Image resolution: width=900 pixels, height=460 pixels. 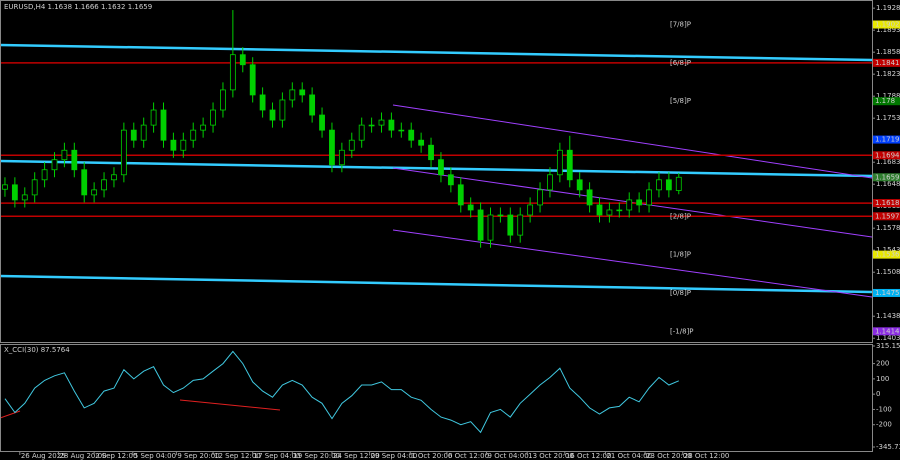 What do you see at coordinates (888, 74) in the screenshot?
I see `y-tick-label: 1.1823` at bounding box center [888, 74].